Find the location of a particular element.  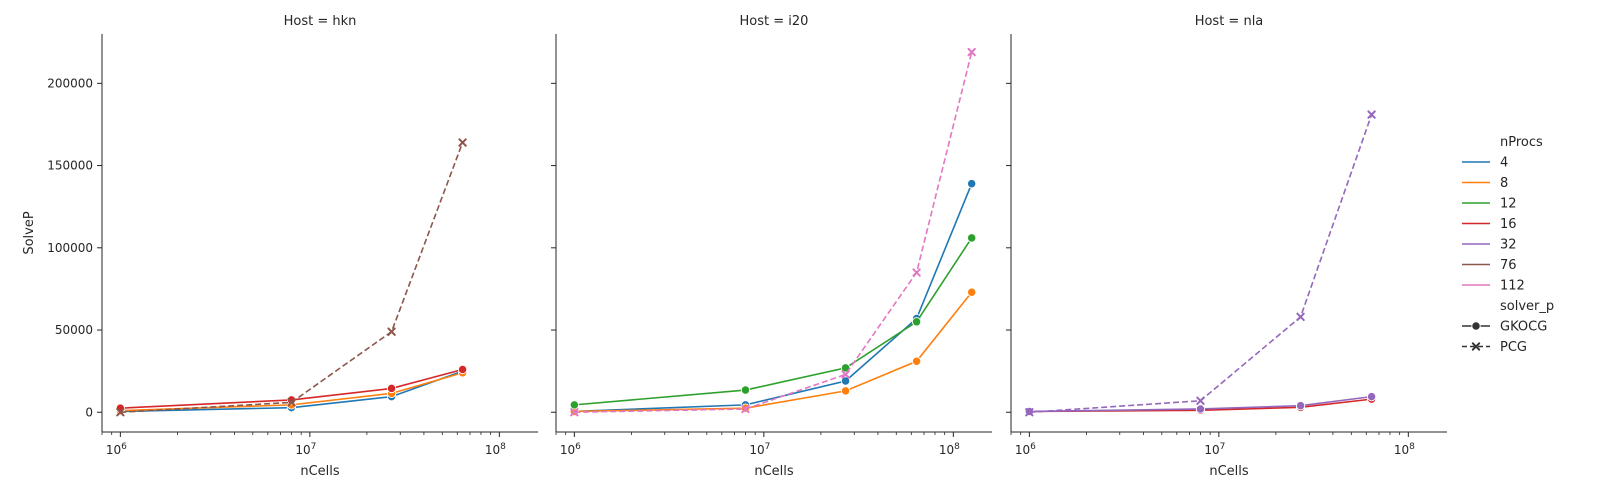

legend-title-style: solver_p is located at coordinates (1527, 306).